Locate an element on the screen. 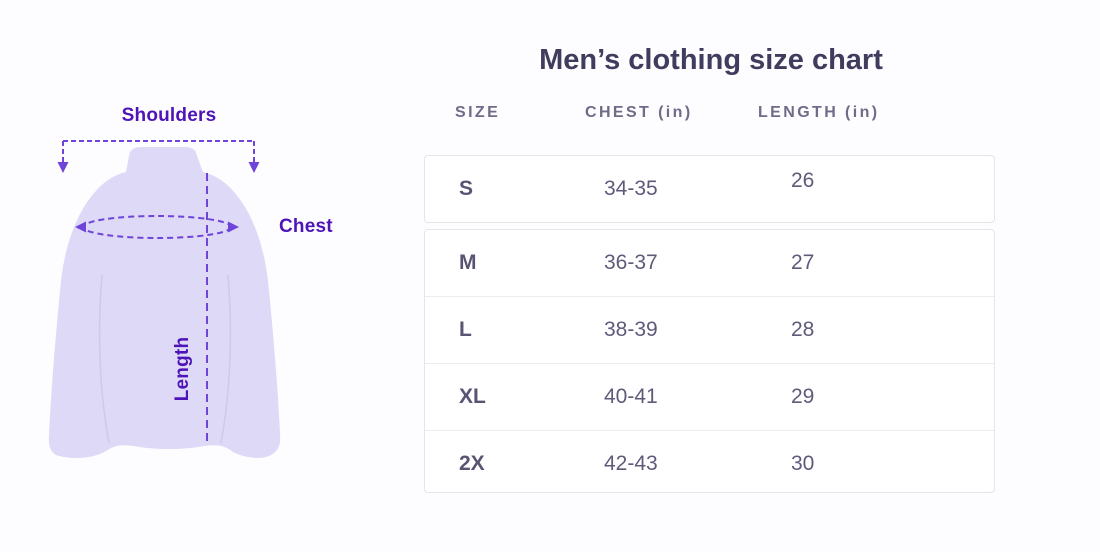  chest-cell: 36-37 is located at coordinates (631, 262).